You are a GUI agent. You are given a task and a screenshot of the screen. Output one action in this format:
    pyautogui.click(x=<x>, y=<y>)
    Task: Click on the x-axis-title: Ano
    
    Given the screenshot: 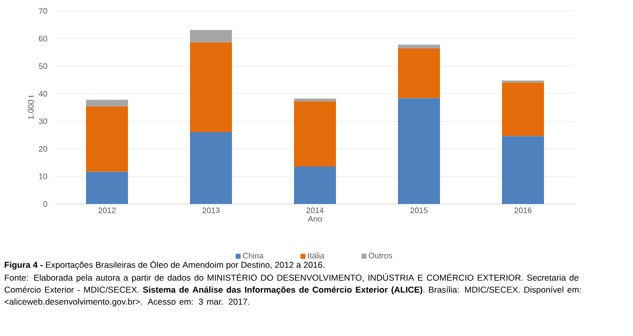 What is the action you would take?
    pyautogui.click(x=315, y=219)
    